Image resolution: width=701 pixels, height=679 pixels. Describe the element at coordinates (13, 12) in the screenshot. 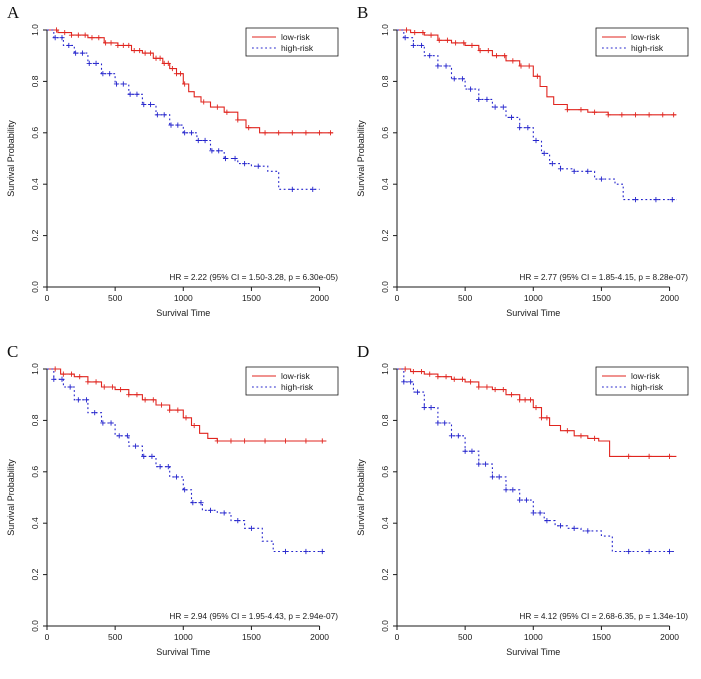

I see `panel-letter-a: A` at that location.